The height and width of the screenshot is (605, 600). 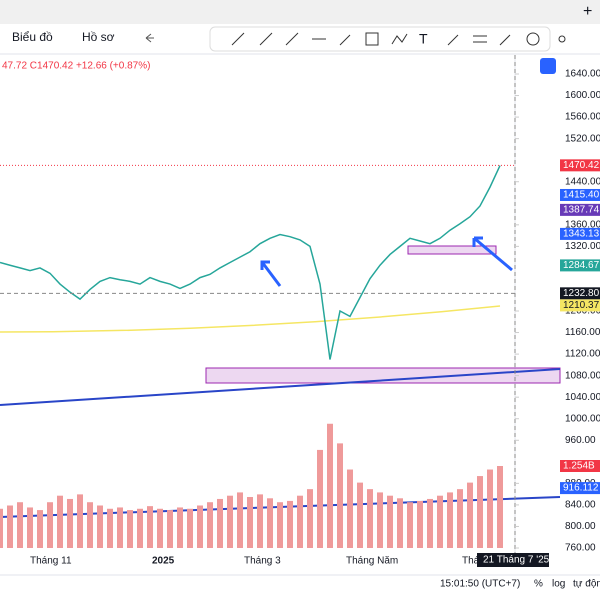 What do you see at coordinates (586, 584) in the screenshot?
I see `auto-toggle: tự độn` at bounding box center [586, 584].